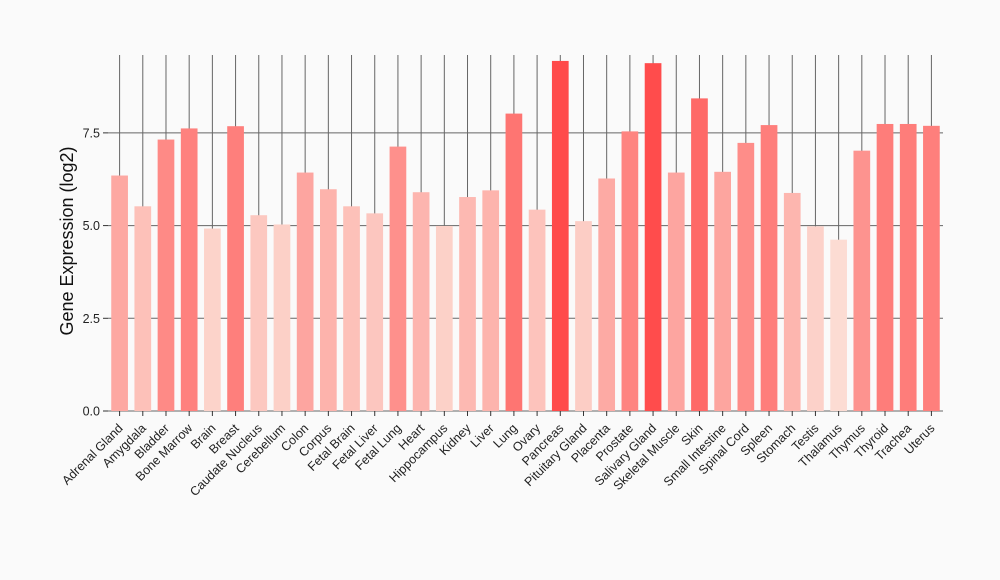 Image resolution: width=1000 pixels, height=580 pixels. What do you see at coordinates (91, 319) in the screenshot?
I see `y-tick-label: 2.5` at bounding box center [91, 319].